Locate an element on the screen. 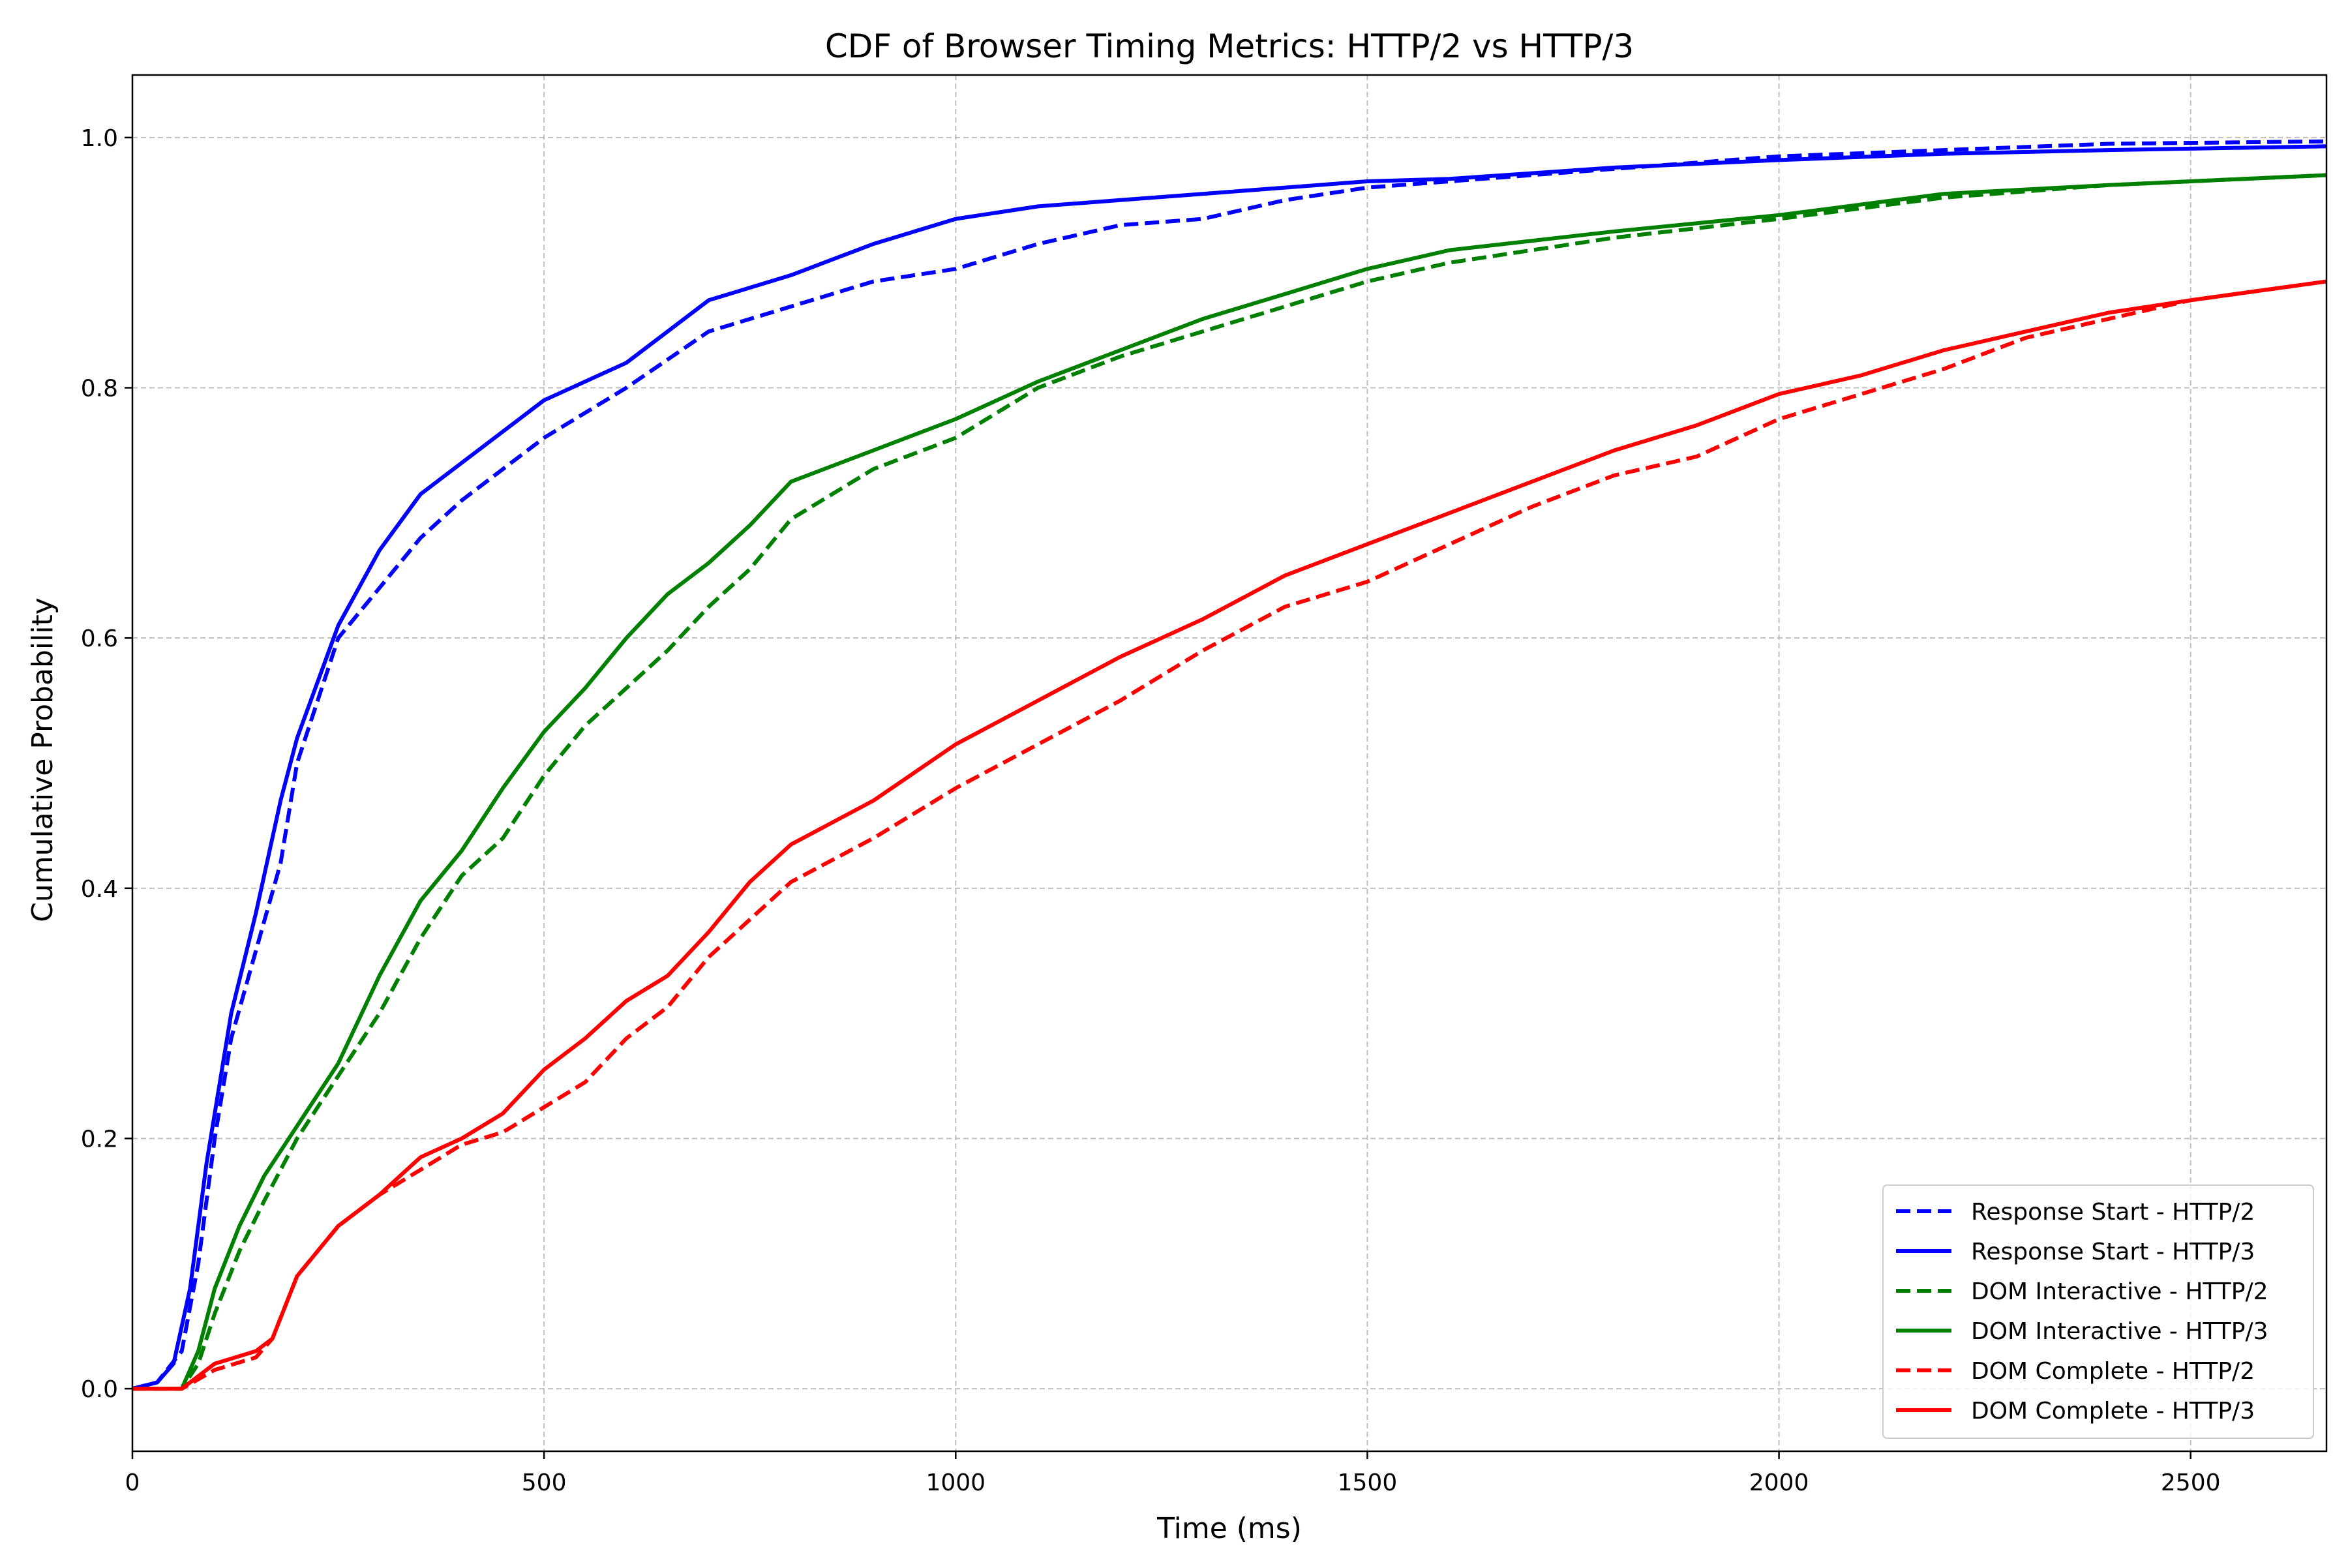 This screenshot has height=1568, width=2348. x-tick-label: 0 is located at coordinates (132, 1483).